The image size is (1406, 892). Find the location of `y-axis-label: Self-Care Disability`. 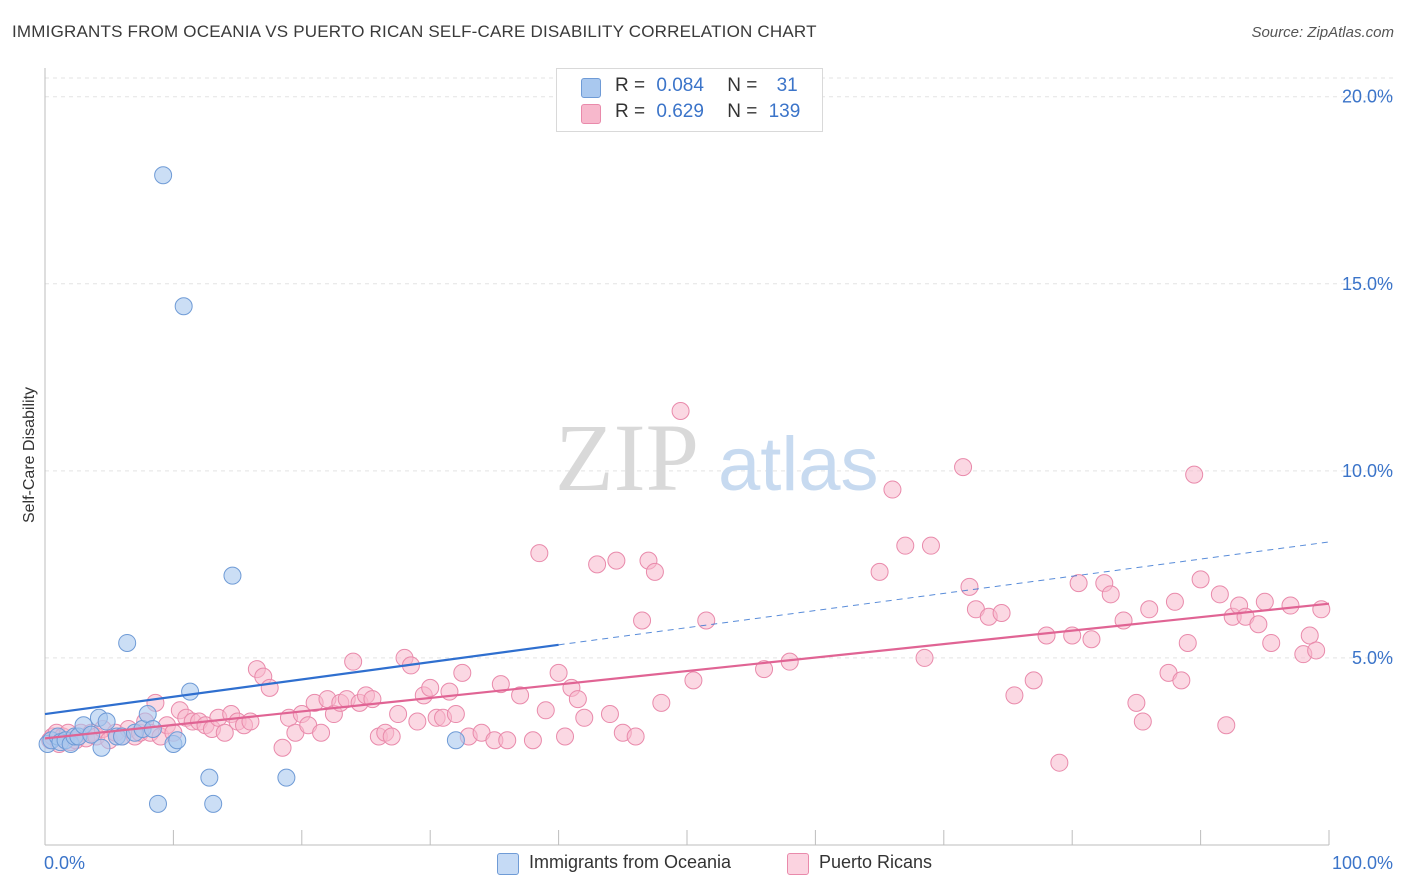

y-axis-label: Self-Care Disability is located at coordinates (29, 455).